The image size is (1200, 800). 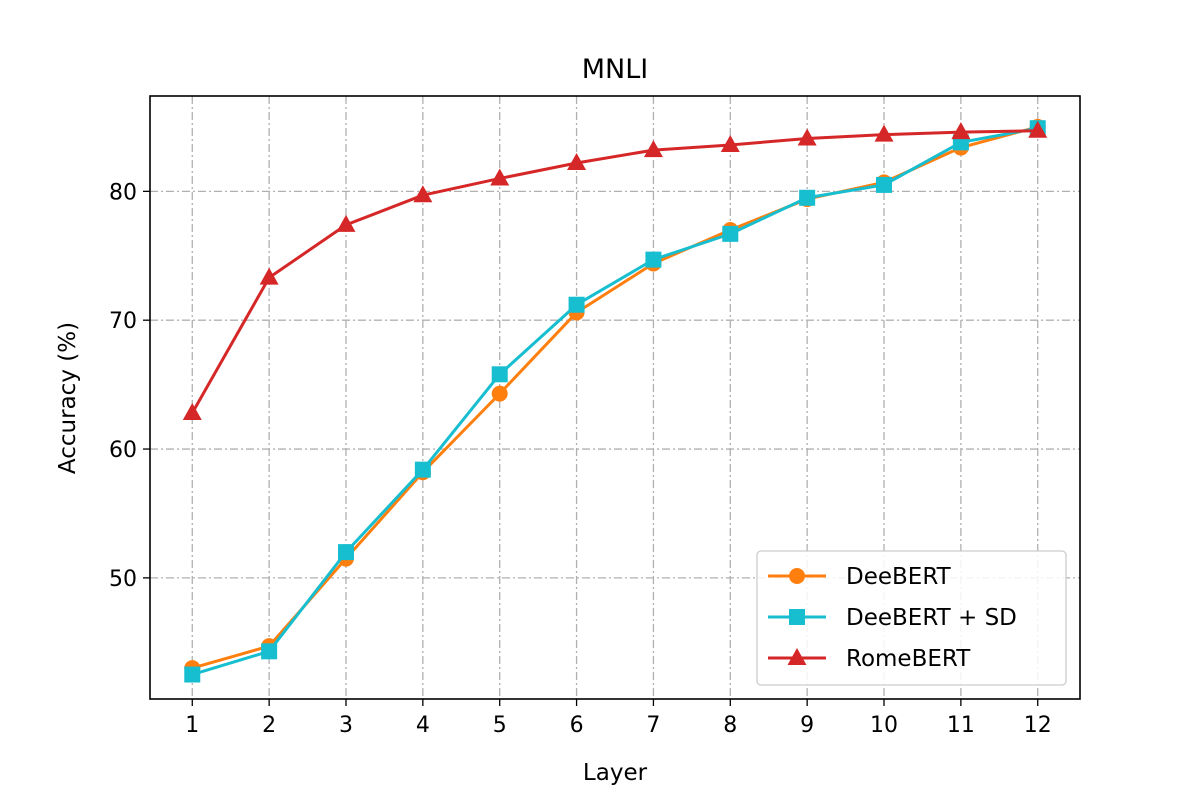 What do you see at coordinates (730, 725) in the screenshot?
I see `x-tick-label: 8` at bounding box center [730, 725].